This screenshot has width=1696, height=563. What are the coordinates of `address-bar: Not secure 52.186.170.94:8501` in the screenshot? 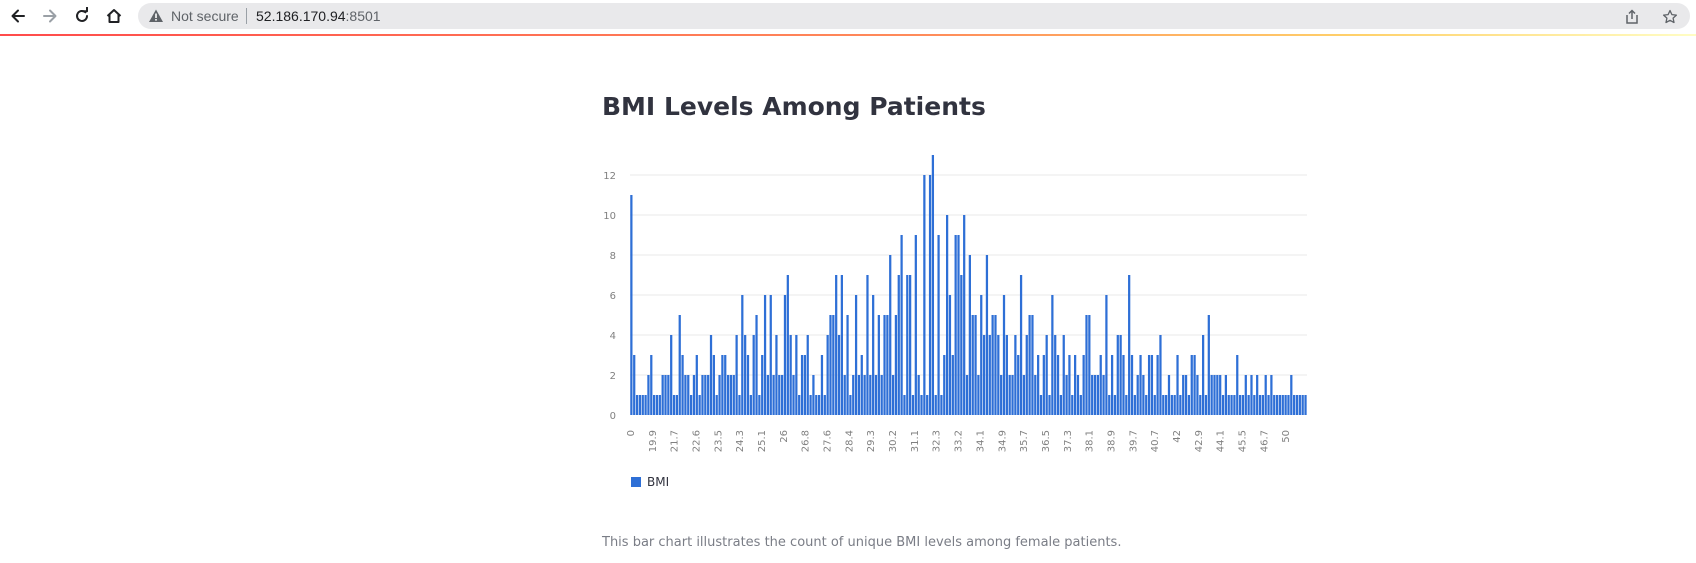 It's located at (914, 16).